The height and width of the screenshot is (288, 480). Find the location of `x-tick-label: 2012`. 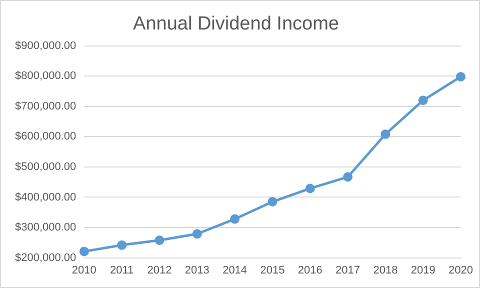

x-tick-label: 2012 is located at coordinates (159, 270).